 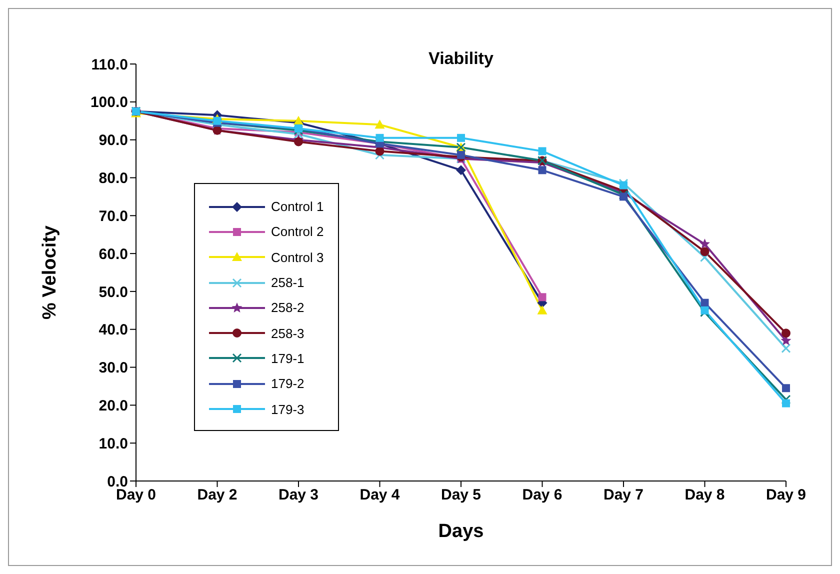 What do you see at coordinates (298, 495) in the screenshot?
I see `x-tick-label: Day 3` at bounding box center [298, 495].